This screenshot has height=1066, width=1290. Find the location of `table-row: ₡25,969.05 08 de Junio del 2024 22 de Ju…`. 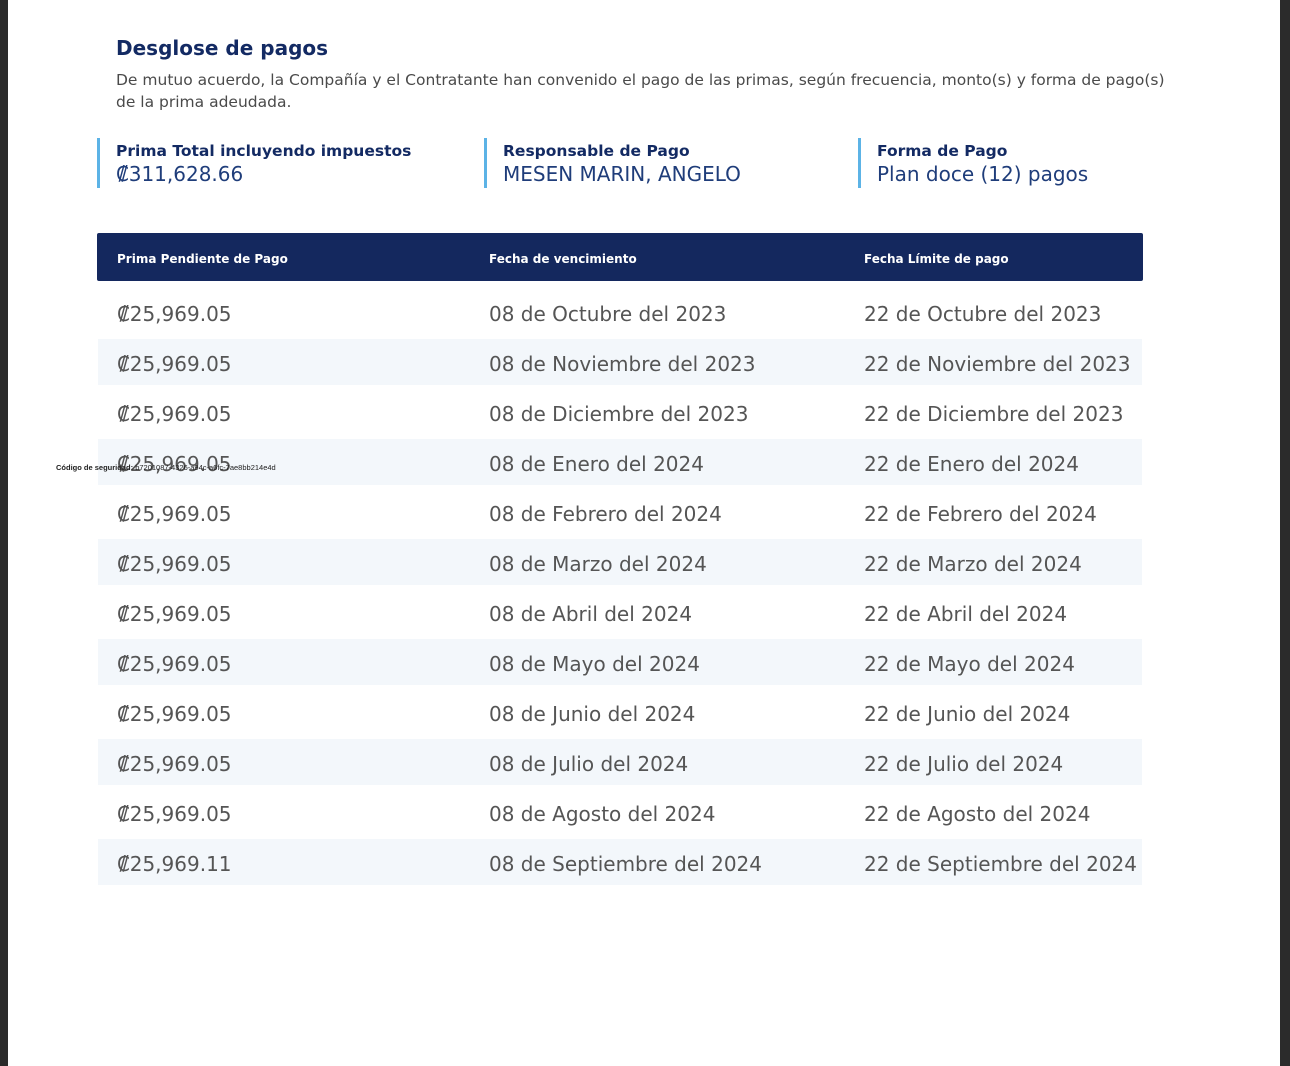

table-row: ₡25,969.05 08 de Junio del 2024 22 de Ju… is located at coordinates (620, 712).